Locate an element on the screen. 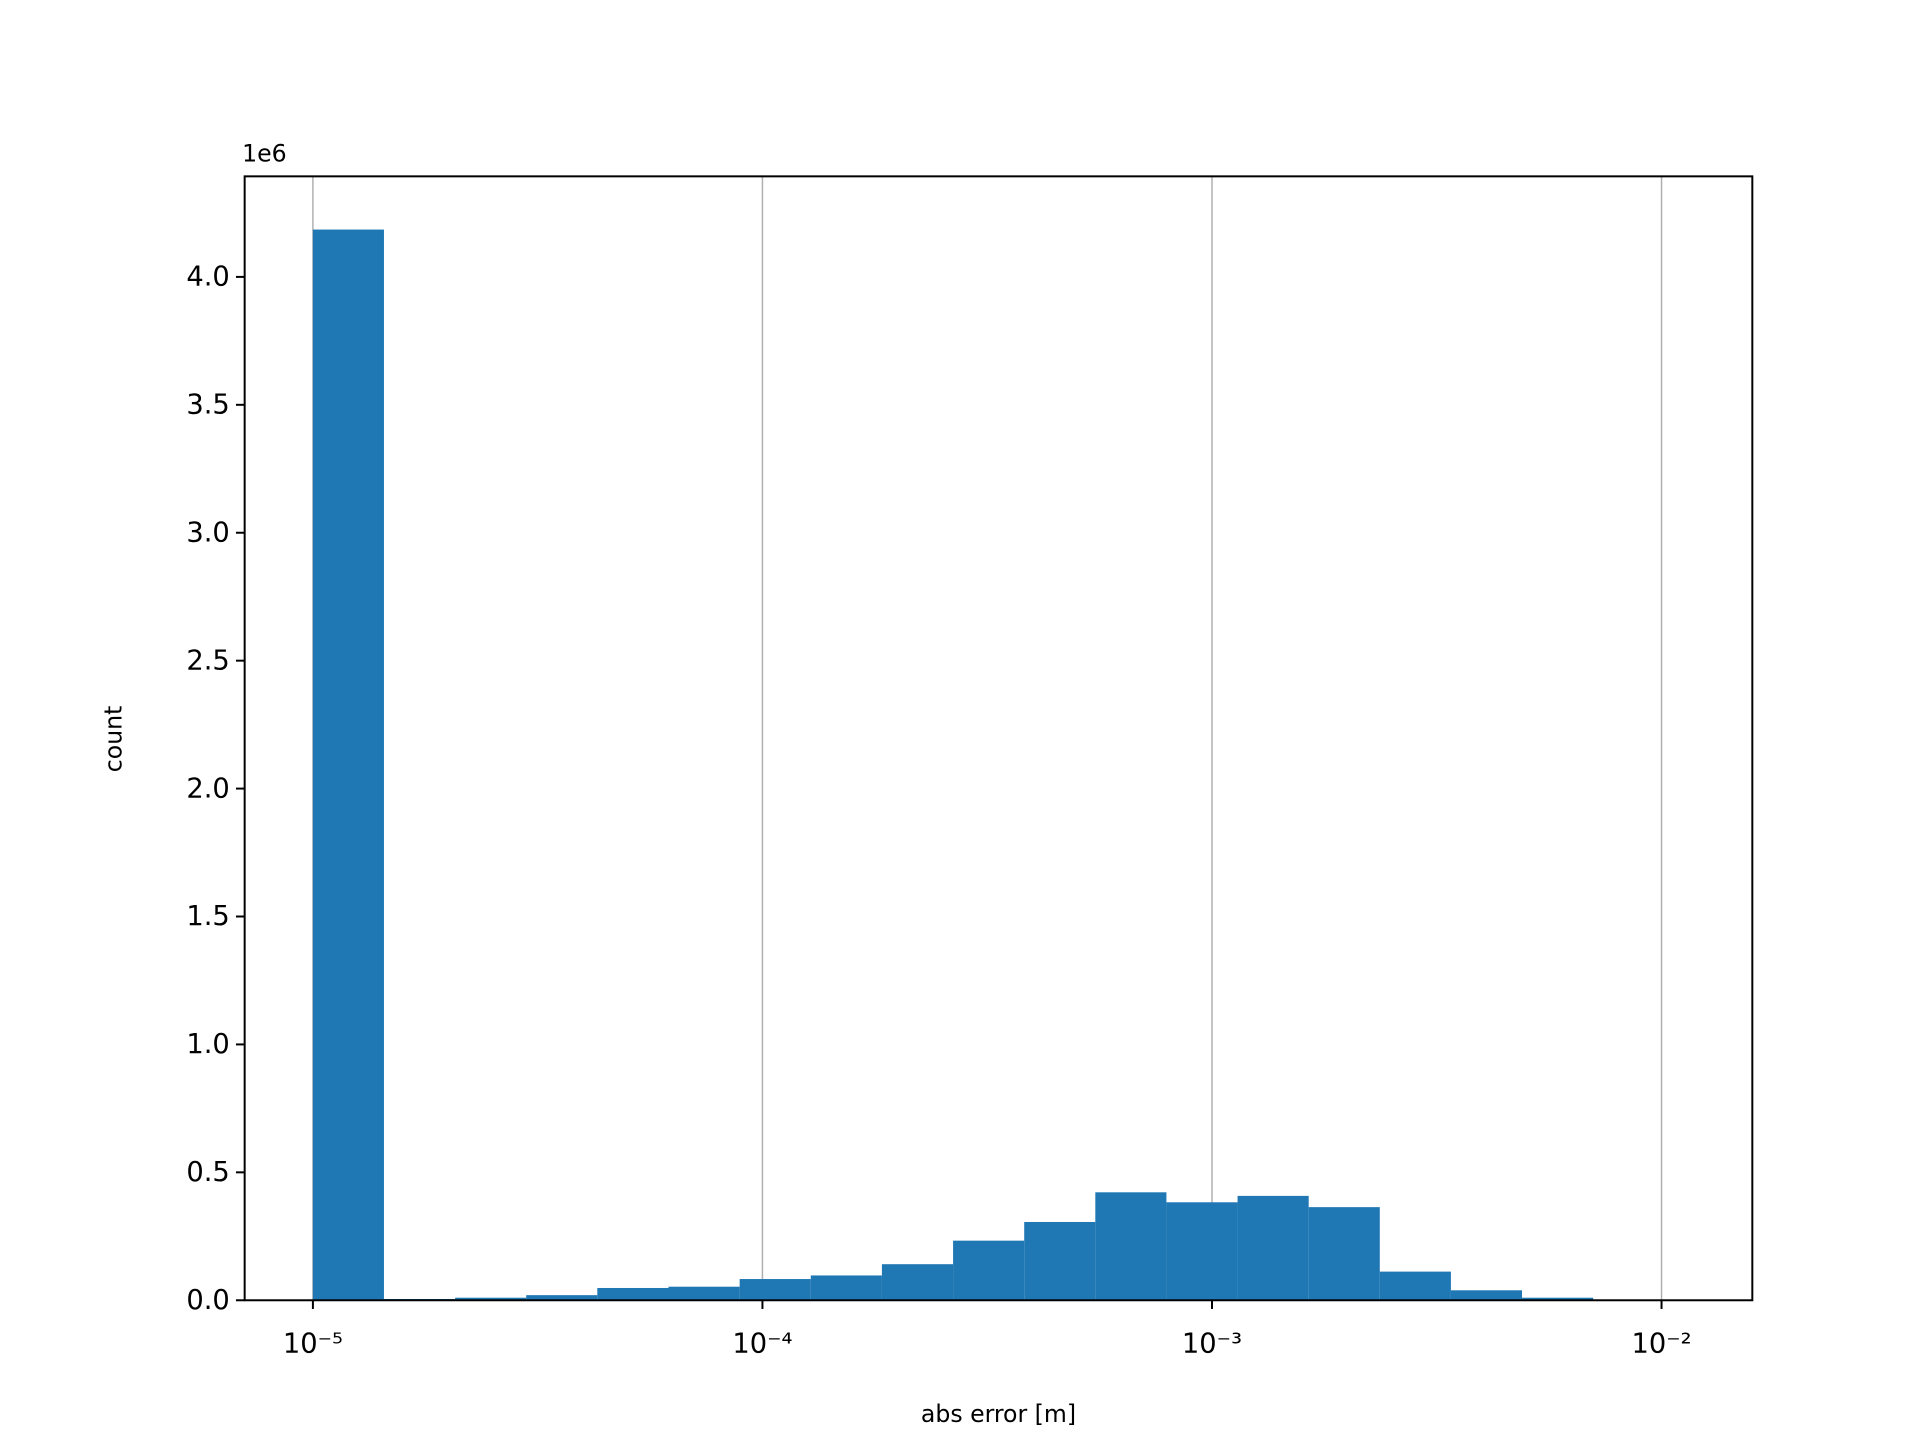 The height and width of the screenshot is (1440, 1920). x-tick-label: 10⁻⁴ is located at coordinates (762, 1343).